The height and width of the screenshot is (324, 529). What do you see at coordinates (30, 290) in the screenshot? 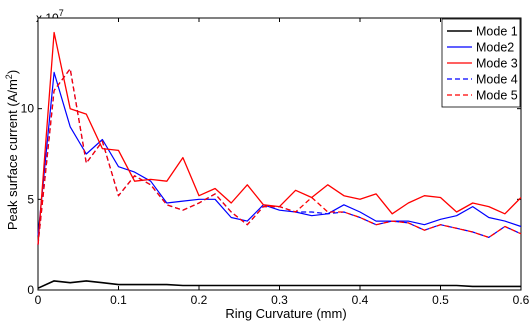
I see `y-tick-label: 0` at bounding box center [30, 290].